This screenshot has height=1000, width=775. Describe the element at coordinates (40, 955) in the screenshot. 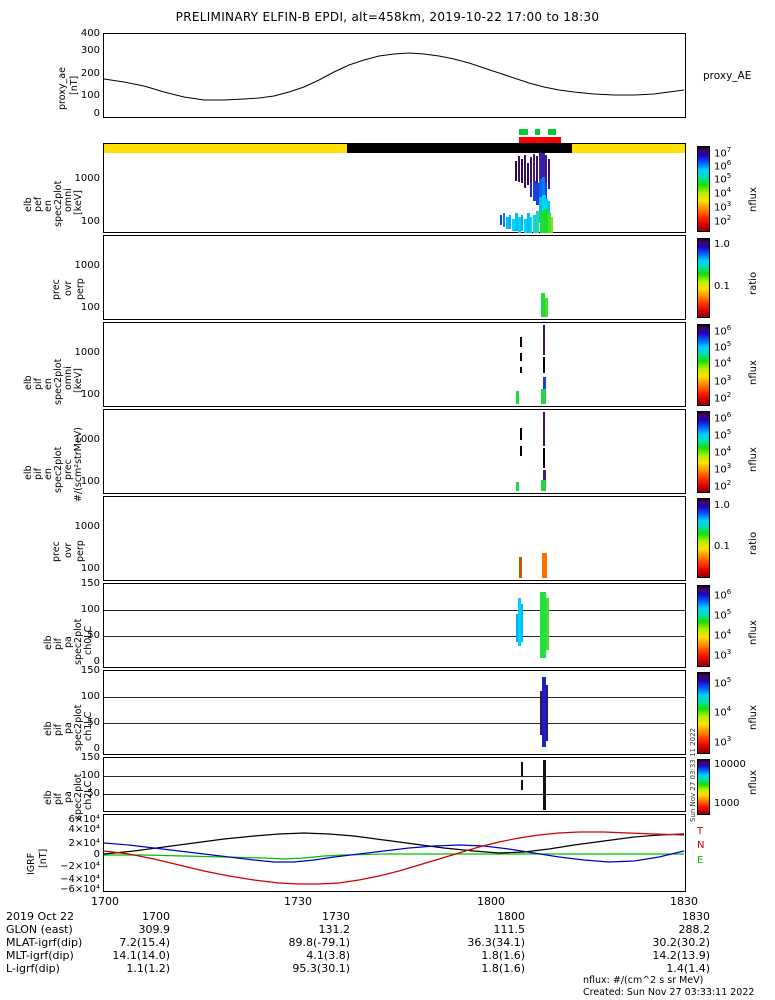

I see `footer-label-mlt: MLT-igrf(dip)` at that location.